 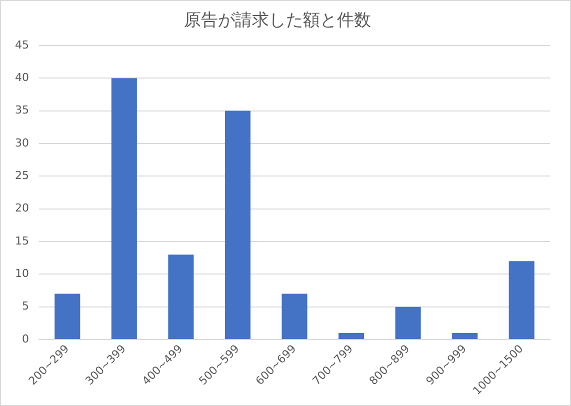 I want to click on y-tick-label: 30, so click(x=21, y=143).